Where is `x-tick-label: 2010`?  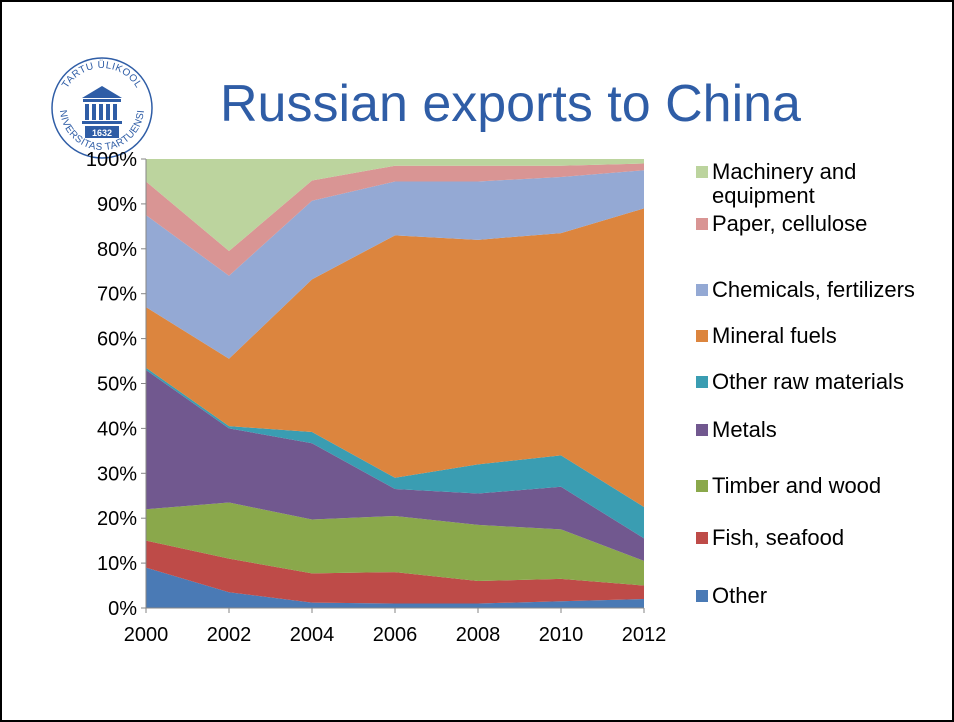
x-tick-label: 2010 is located at coordinates (561, 635).